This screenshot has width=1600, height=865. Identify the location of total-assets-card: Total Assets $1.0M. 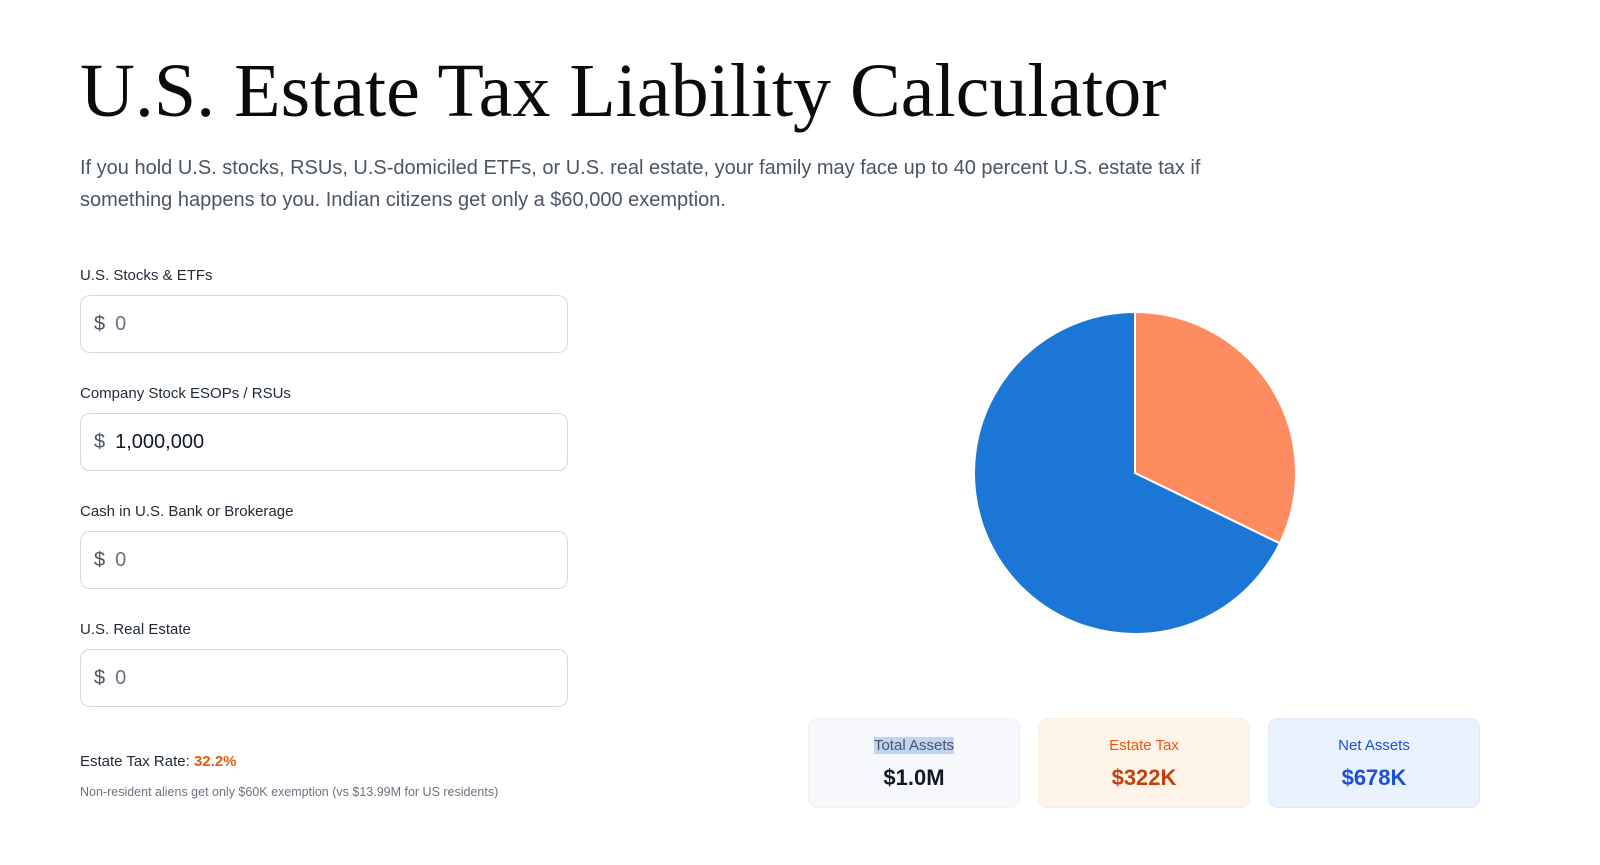
(914, 763).